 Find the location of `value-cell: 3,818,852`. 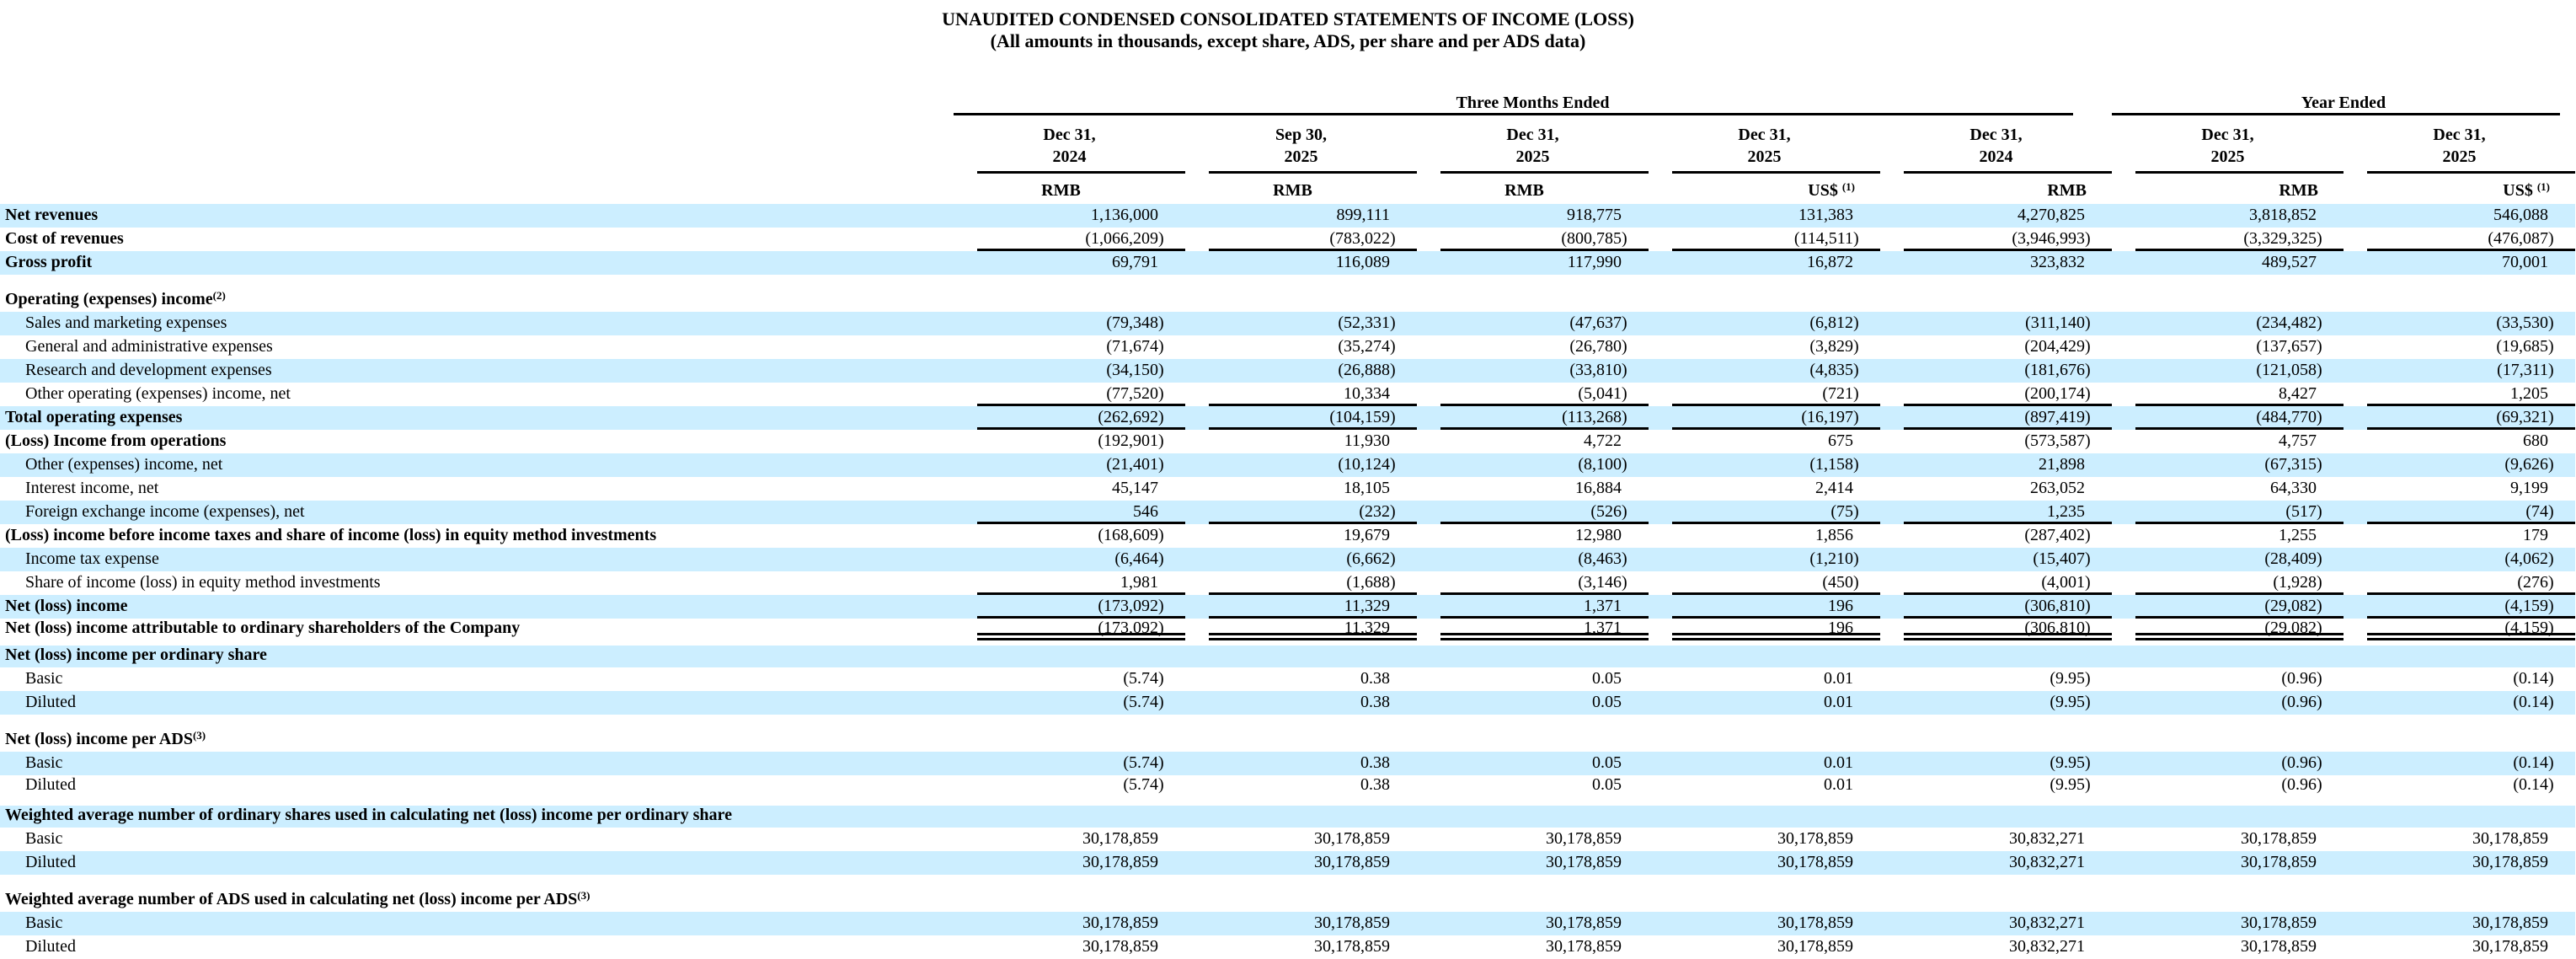

value-cell: 3,818,852 is located at coordinates (2283, 215).